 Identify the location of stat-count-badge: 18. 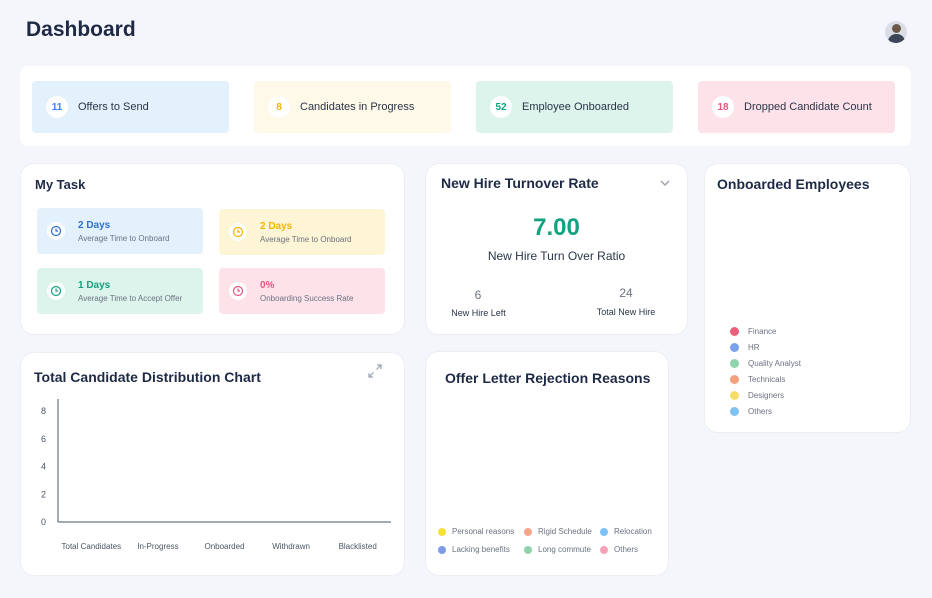
(723, 107).